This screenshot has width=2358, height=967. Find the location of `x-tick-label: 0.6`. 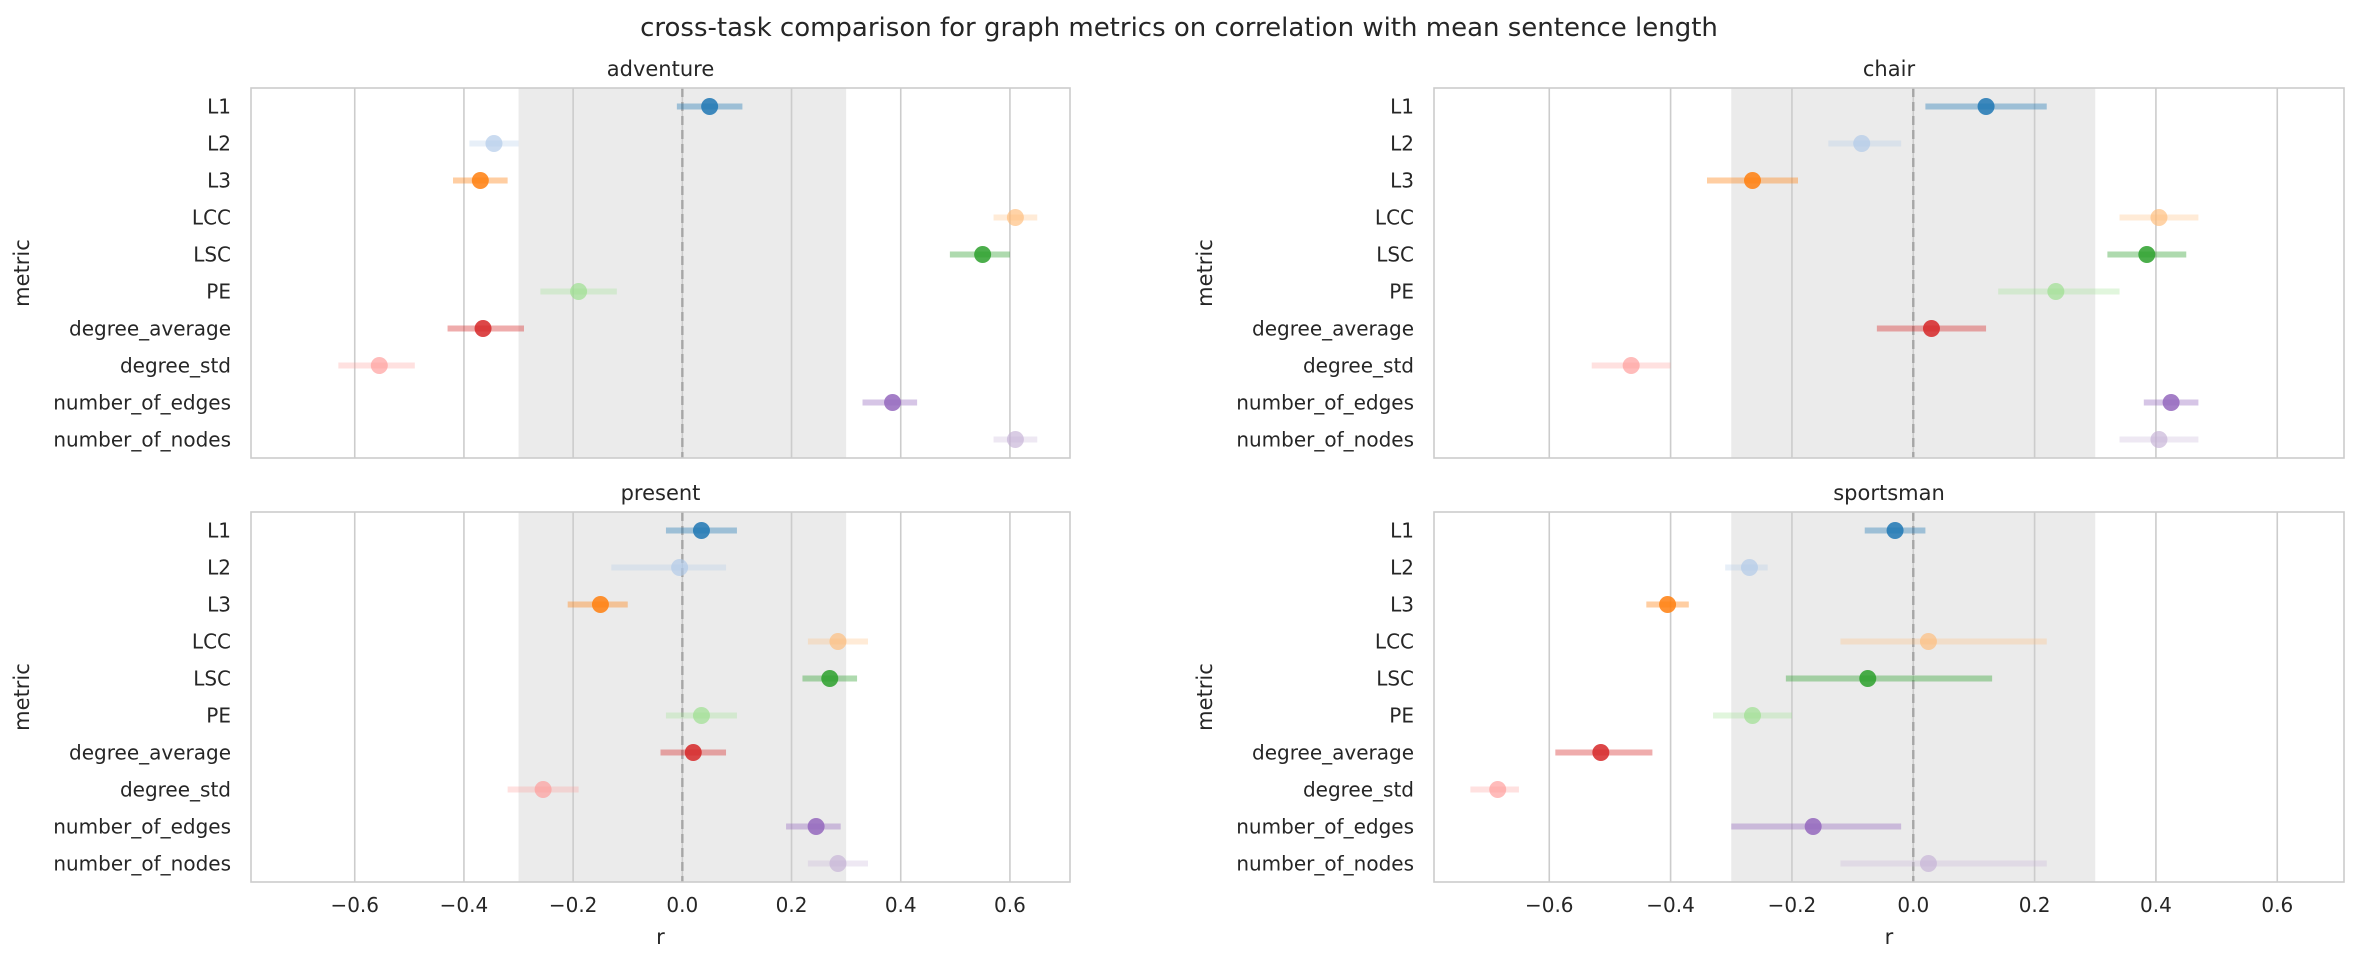

x-tick-label: 0.6 is located at coordinates (2277, 905).